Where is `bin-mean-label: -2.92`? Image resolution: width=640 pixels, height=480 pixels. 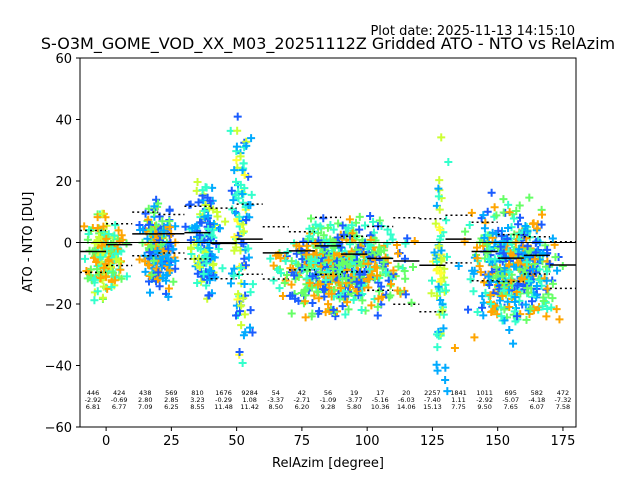 bin-mean-label: -2.92 is located at coordinates (93, 400).